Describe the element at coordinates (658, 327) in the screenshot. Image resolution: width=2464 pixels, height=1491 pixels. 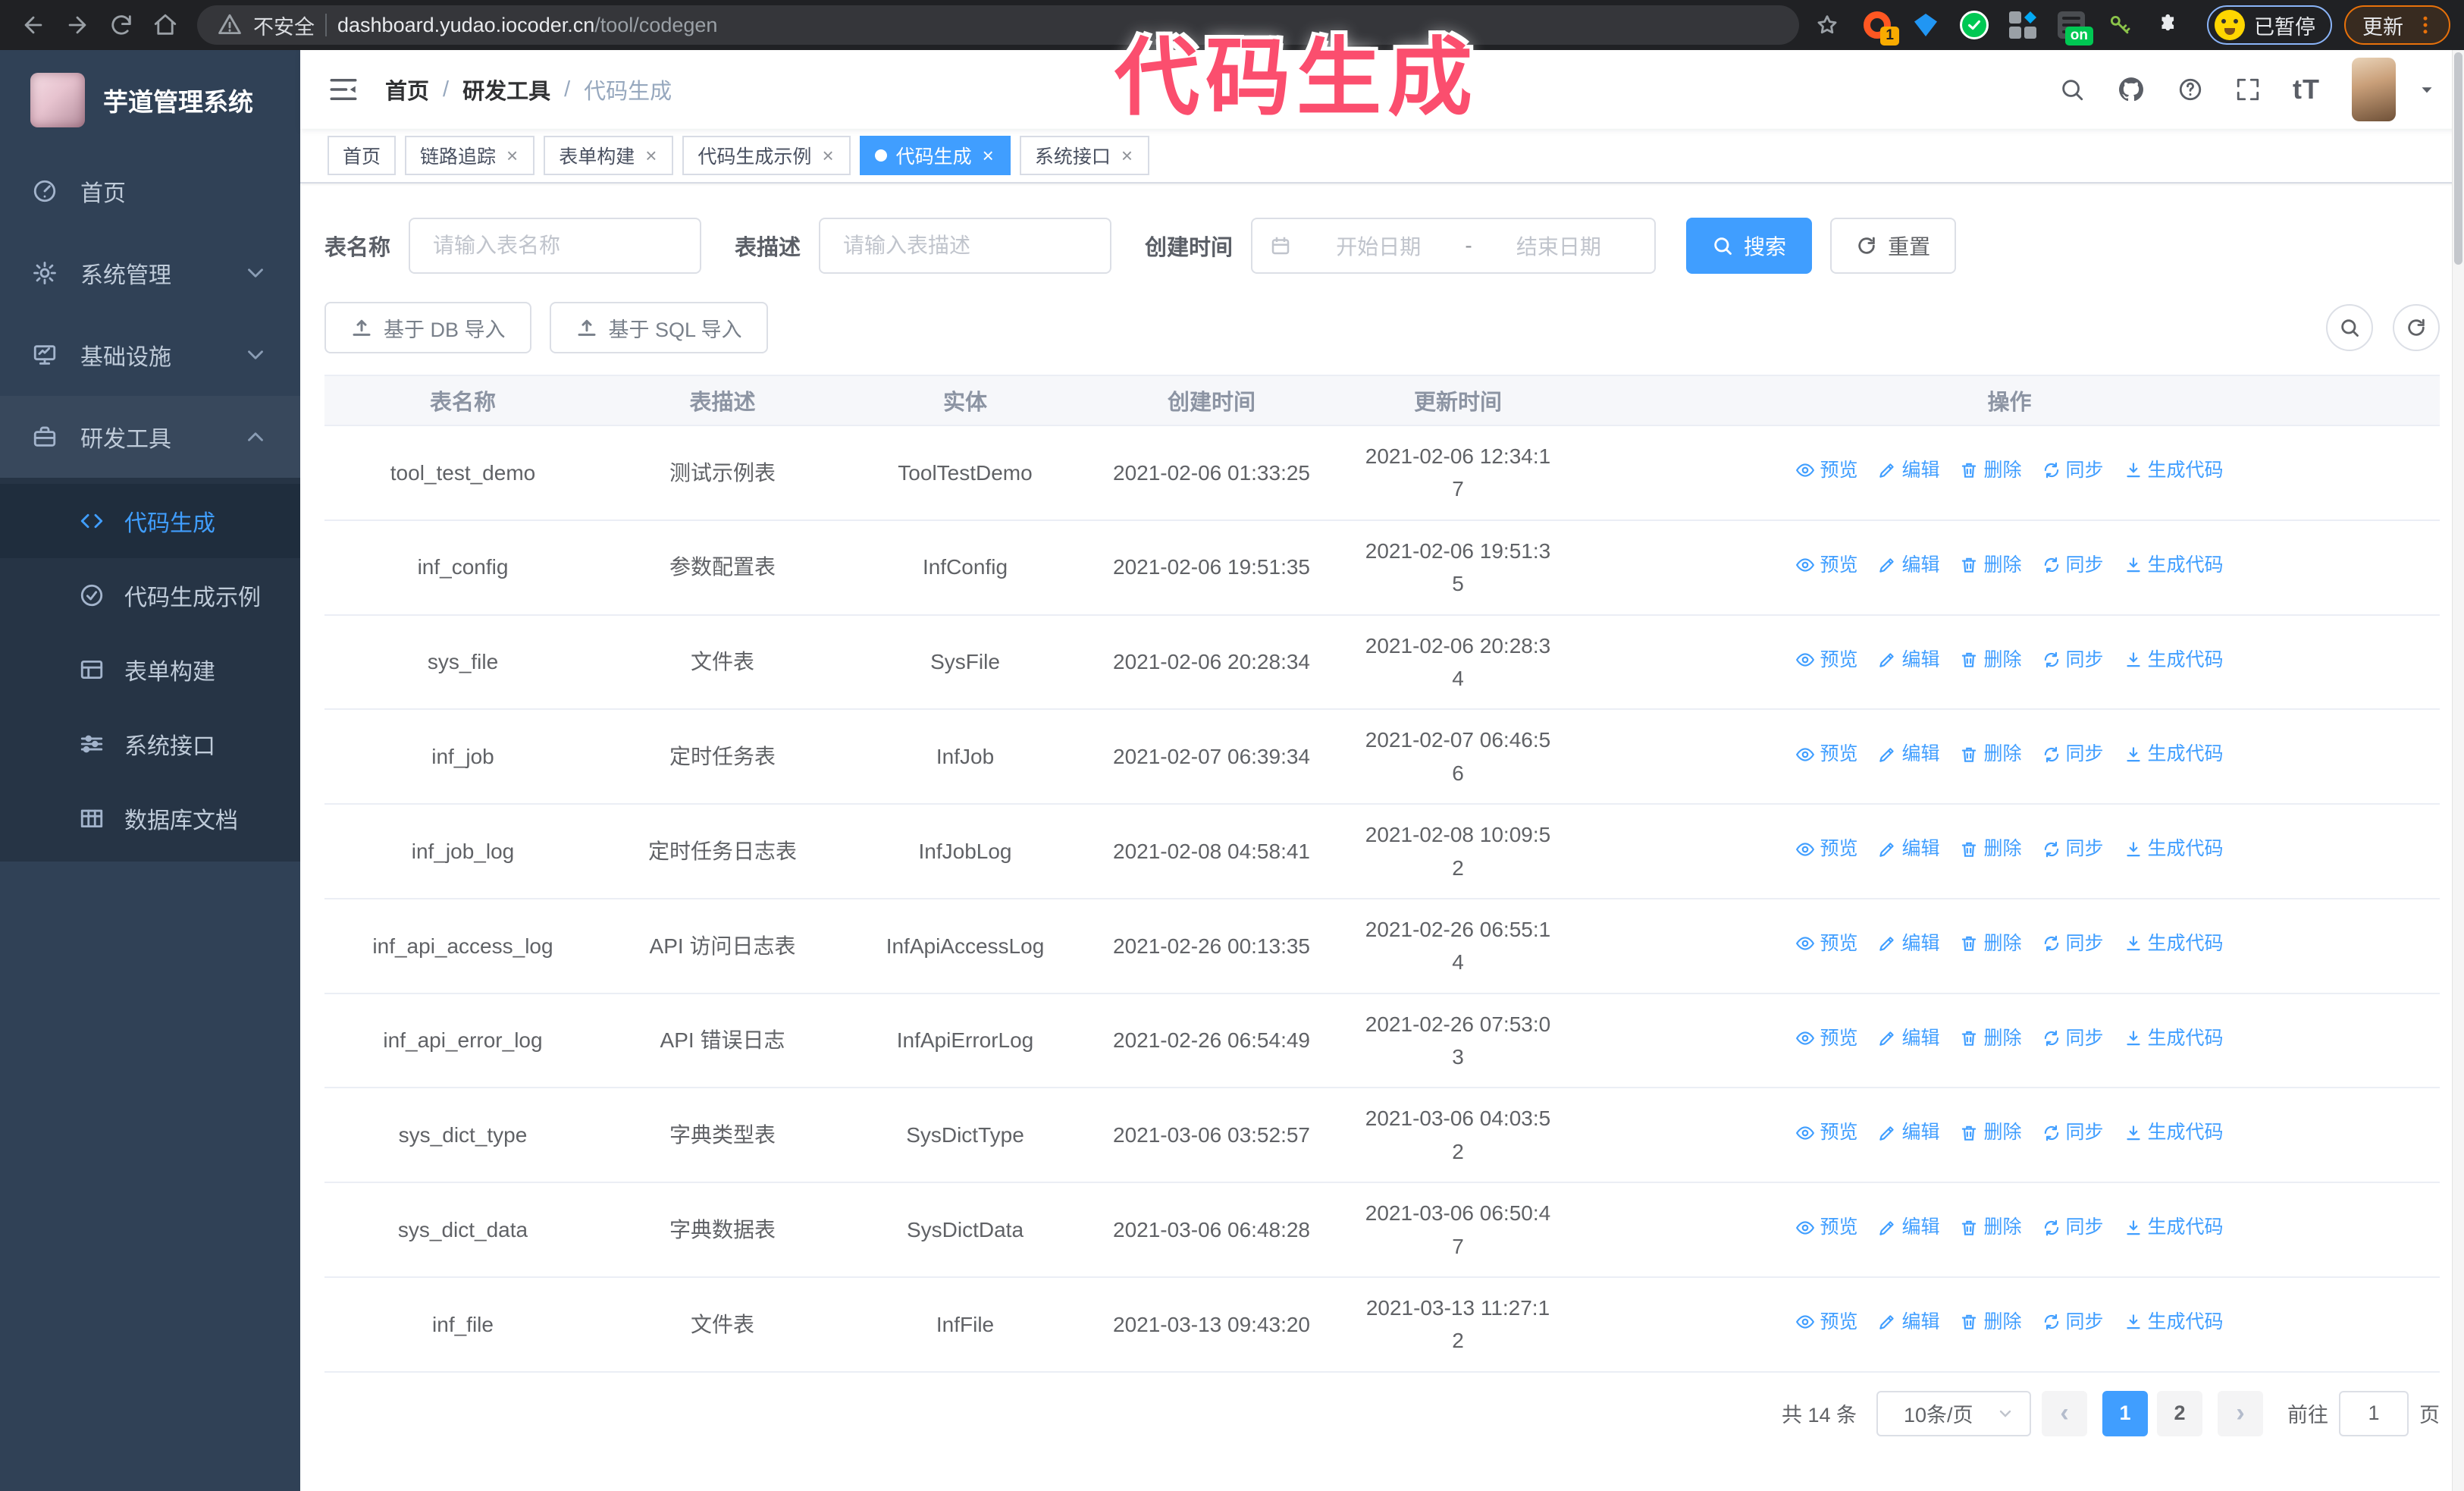
I see `import-sql-button: 基于 SQL 导入` at that location.